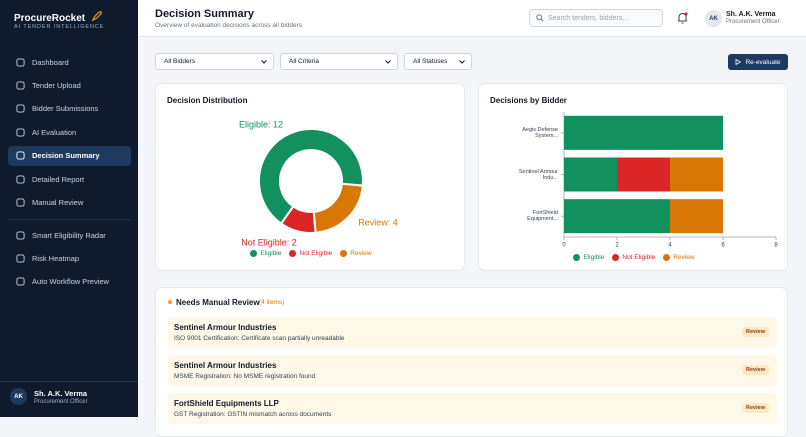 The image size is (806, 437). Describe the element at coordinates (66, 156) in the screenshot. I see `nav-label: Decision Summary` at that location.